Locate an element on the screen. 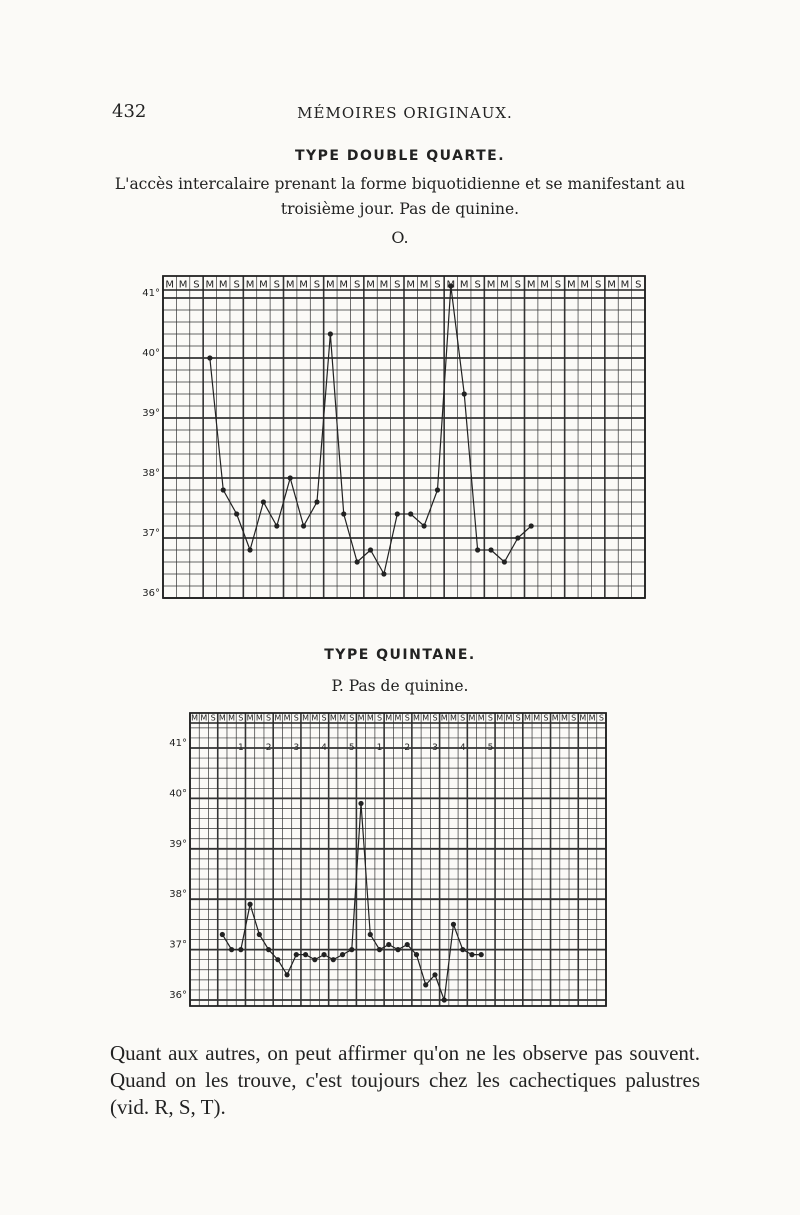 This screenshot has height=1215, width=800. chart1-y-tick-label: 37° is located at coordinates (151, 533).